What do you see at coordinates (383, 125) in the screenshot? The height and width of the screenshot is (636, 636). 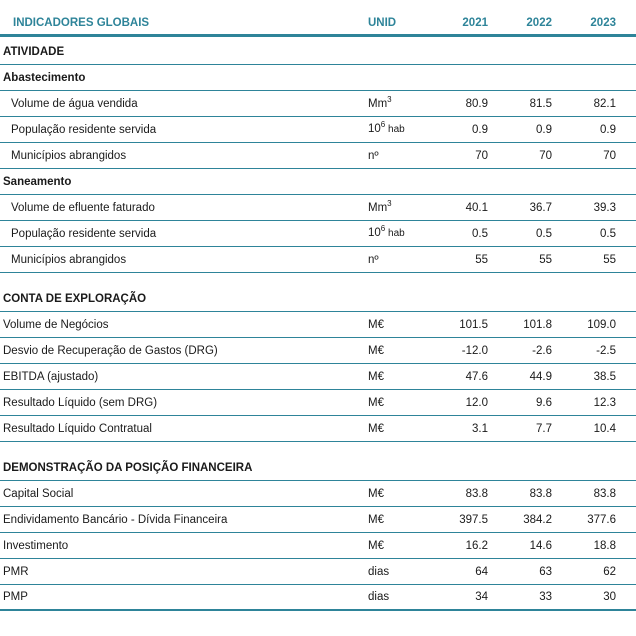 I see `unit-superscript: 6` at bounding box center [383, 125].